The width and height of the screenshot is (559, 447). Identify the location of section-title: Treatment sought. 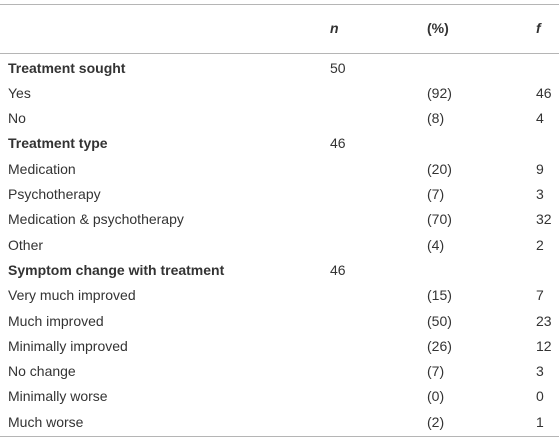
(67, 67).